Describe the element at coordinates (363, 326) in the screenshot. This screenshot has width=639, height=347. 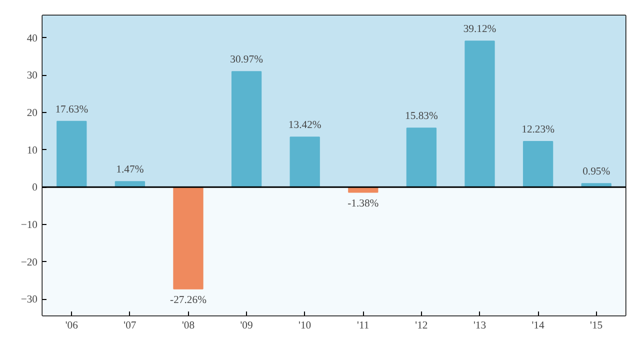
I see `x-tick-label: '11` at that location.